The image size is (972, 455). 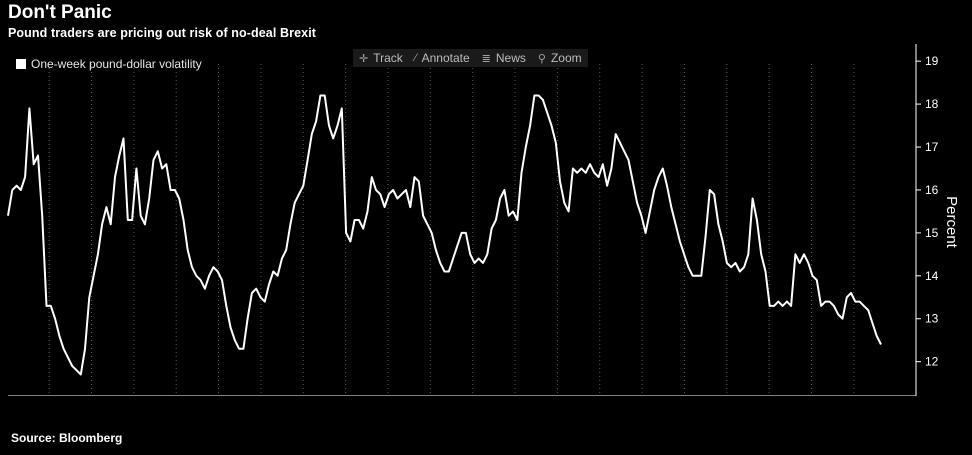 What do you see at coordinates (932, 362) in the screenshot?
I see `y-tick-label: 12` at bounding box center [932, 362].